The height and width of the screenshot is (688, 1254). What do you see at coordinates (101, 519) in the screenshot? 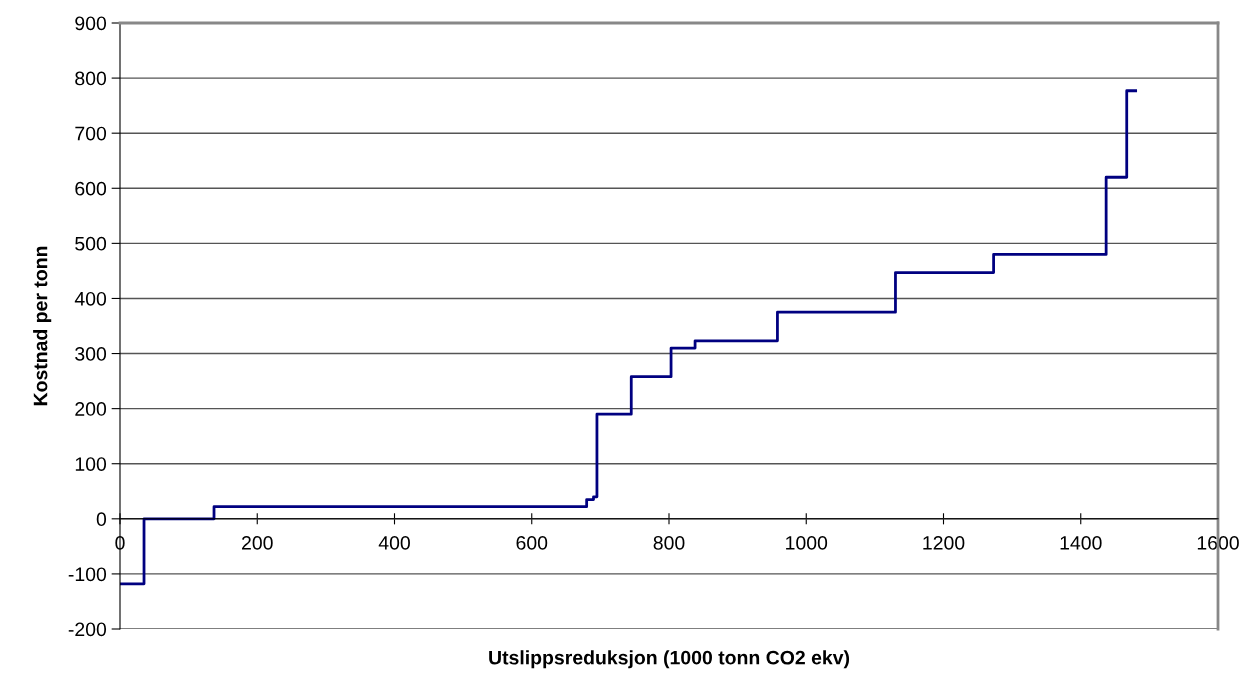
I see `y-tick-label: 0` at bounding box center [101, 519].